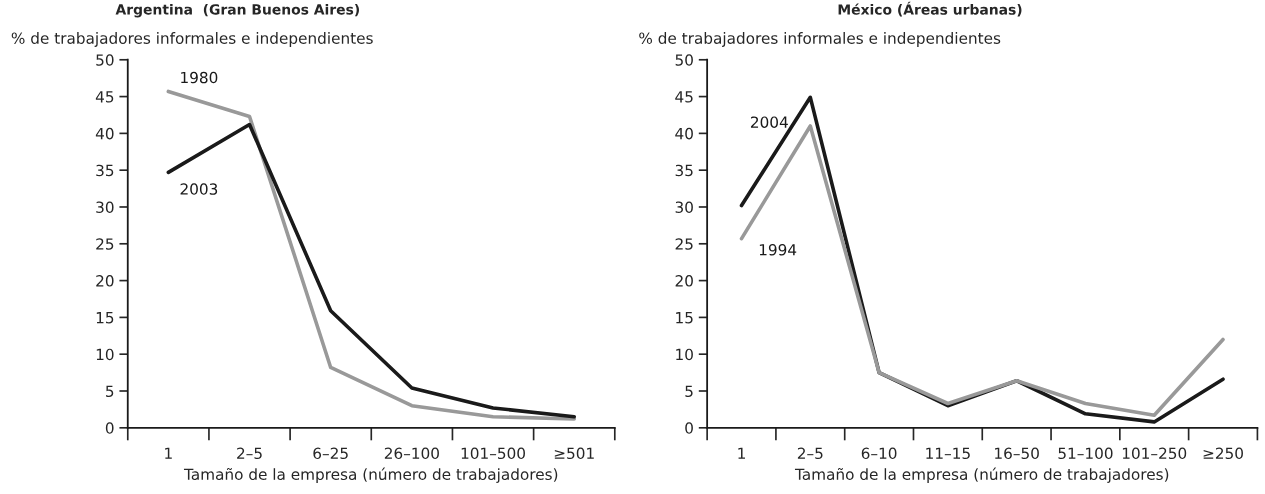  Describe the element at coordinates (948, 453) in the screenshot. I see `x-tick-label: 11–15` at that location.